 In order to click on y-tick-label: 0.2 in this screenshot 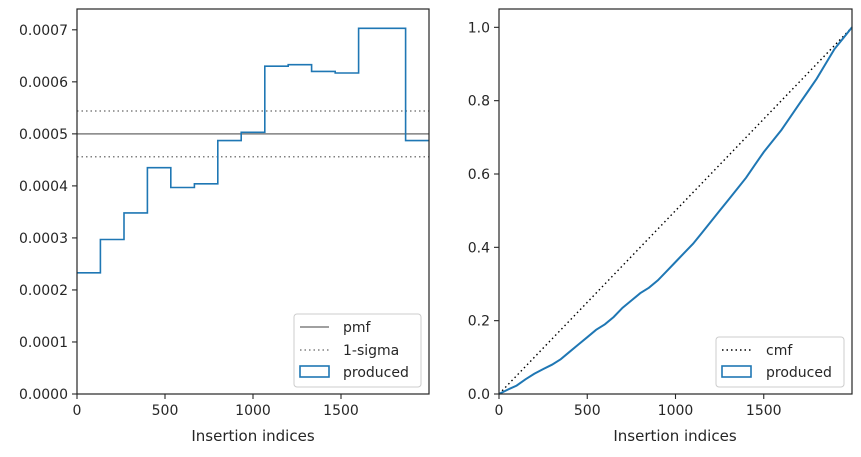, I will do `click(479, 322)`.